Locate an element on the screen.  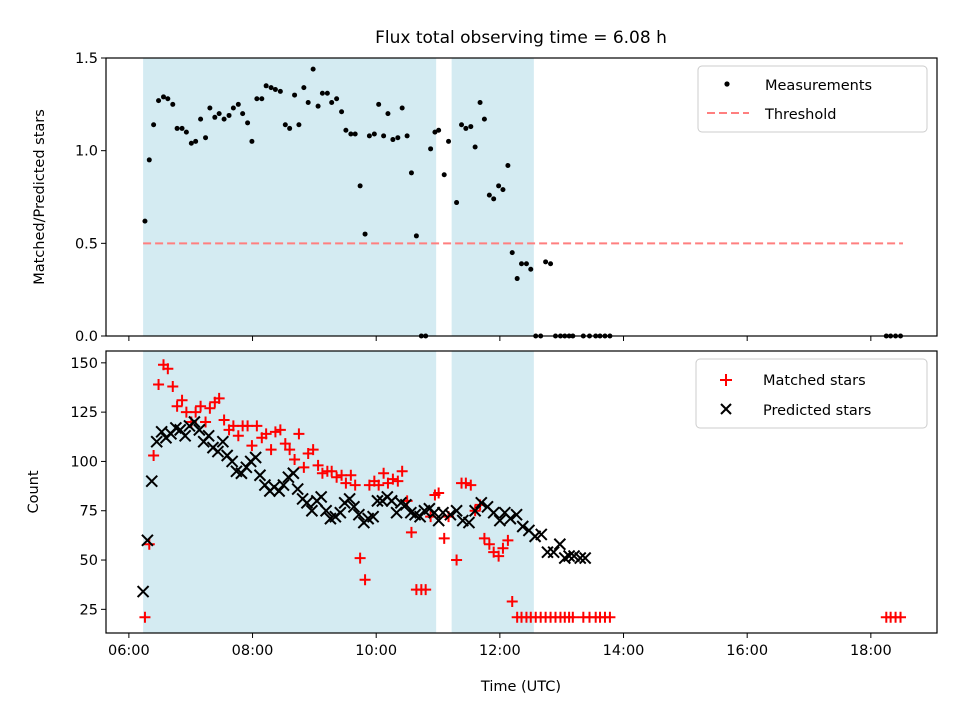
y-tick-label: 1.0 is located at coordinates (86, 152).